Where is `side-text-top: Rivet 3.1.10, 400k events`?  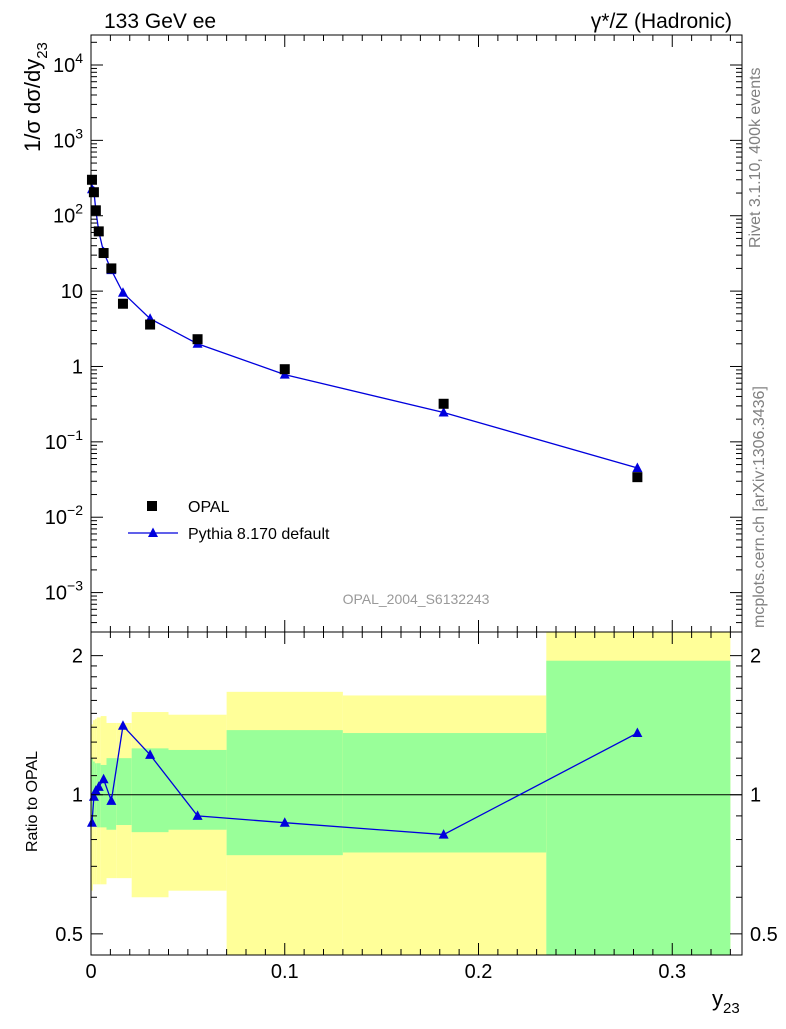
side-text-top: Rivet 3.1.10, 400k events is located at coordinates (755, 157).